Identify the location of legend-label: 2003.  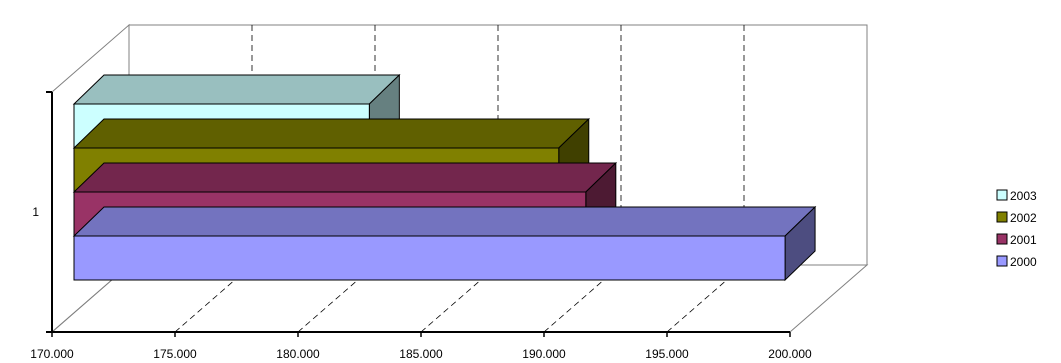
(1023, 196).